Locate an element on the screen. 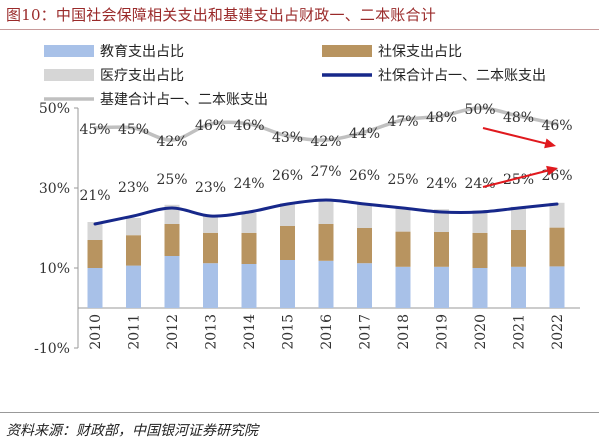 Image resolution: width=599 pixels, height=443 pixels. x-tick-label: 2019 is located at coordinates (443, 332).